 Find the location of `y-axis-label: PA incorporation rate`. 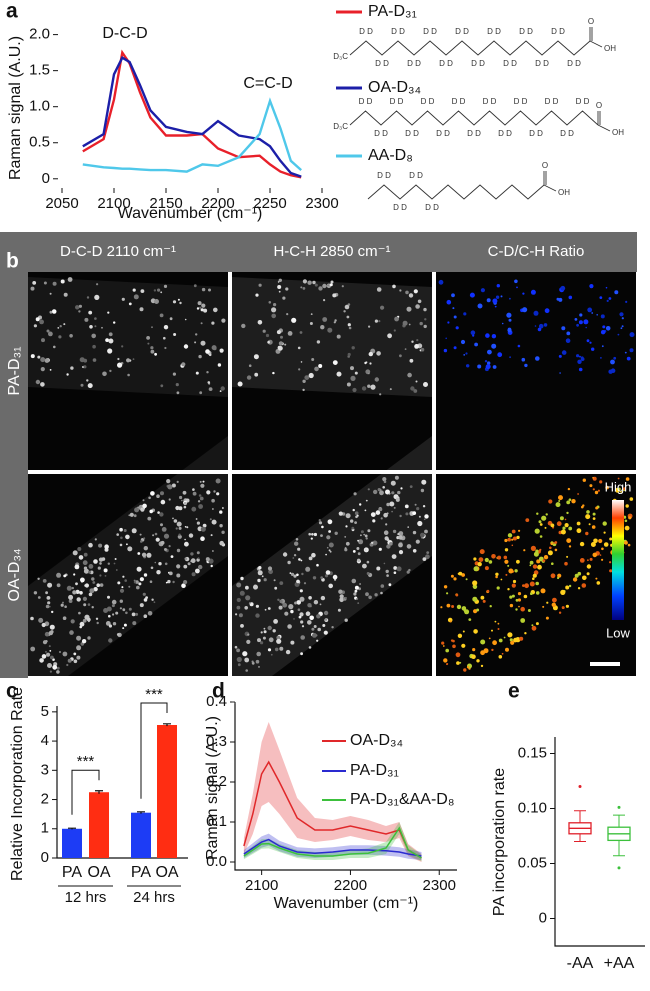

y-axis-label: PA incorporation rate is located at coordinates (499, 842).